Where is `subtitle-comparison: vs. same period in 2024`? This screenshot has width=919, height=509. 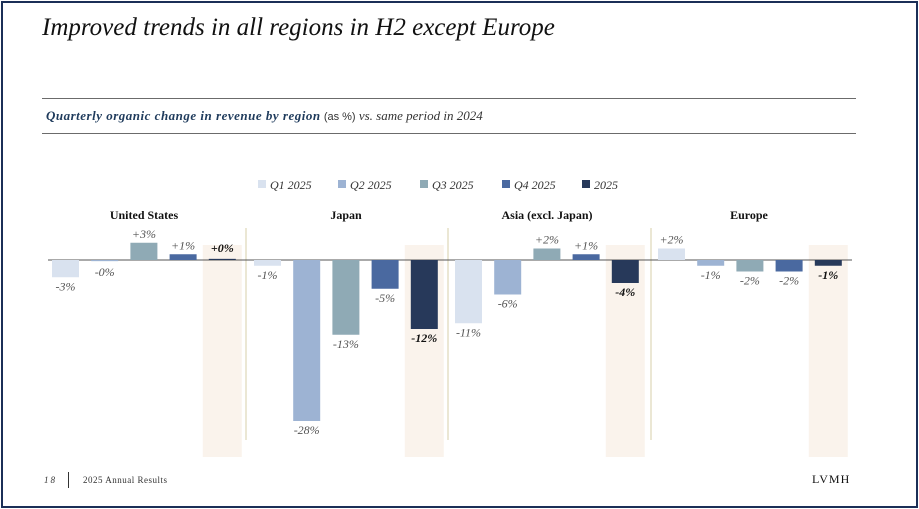 subtitle-comparison: vs. same period in 2024 is located at coordinates (420, 115).